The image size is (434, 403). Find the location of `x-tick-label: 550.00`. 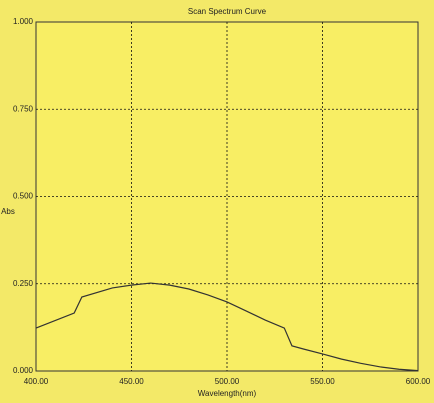

x-tick-label: 550.00 is located at coordinates (322, 381).